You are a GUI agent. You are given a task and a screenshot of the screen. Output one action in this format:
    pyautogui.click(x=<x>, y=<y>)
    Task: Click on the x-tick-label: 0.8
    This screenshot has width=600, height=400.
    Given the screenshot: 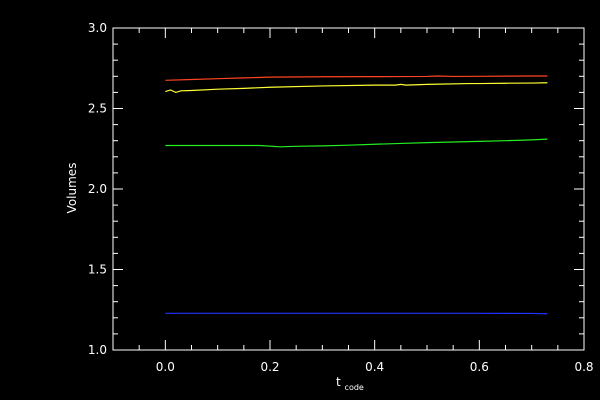 What is the action you would take?
    pyautogui.click(x=583, y=367)
    